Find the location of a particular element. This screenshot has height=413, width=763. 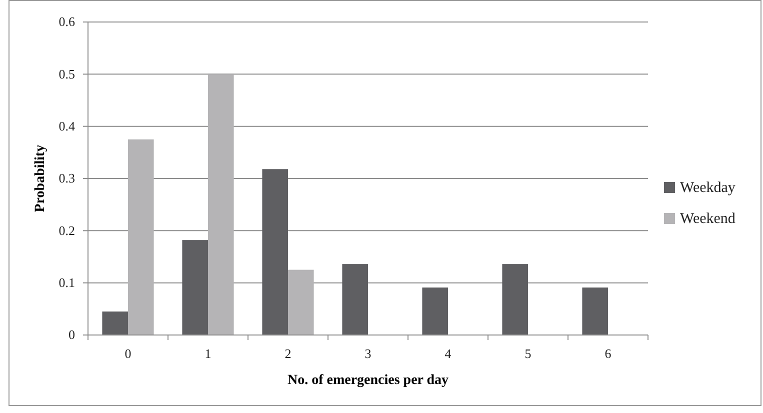

legend-label: Weekday is located at coordinates (708, 188).